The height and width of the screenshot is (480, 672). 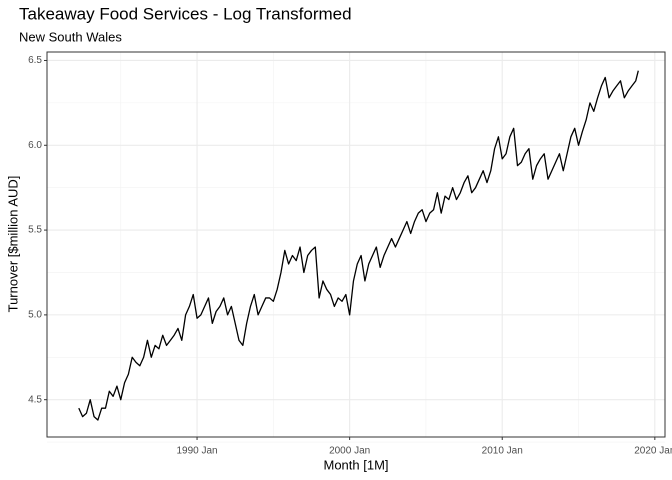 I want to click on chart-title: Takeaway Food Services - Log Transformed, so click(x=185, y=13).